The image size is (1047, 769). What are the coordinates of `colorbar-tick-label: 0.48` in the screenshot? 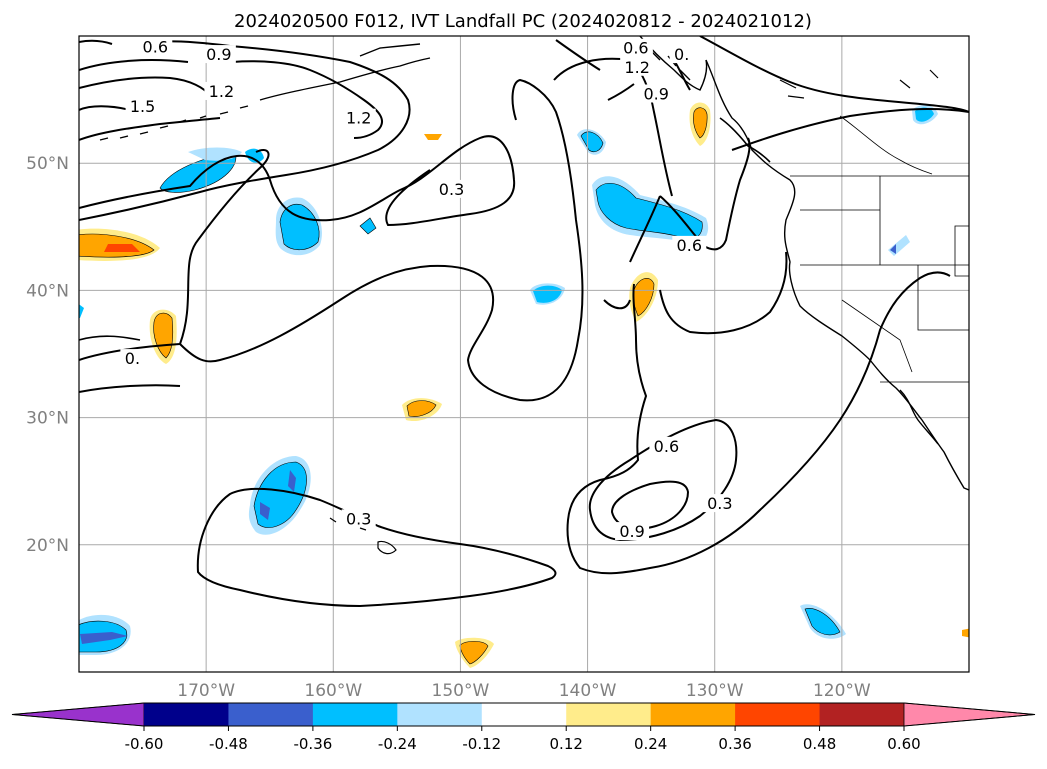 It's located at (819, 744).